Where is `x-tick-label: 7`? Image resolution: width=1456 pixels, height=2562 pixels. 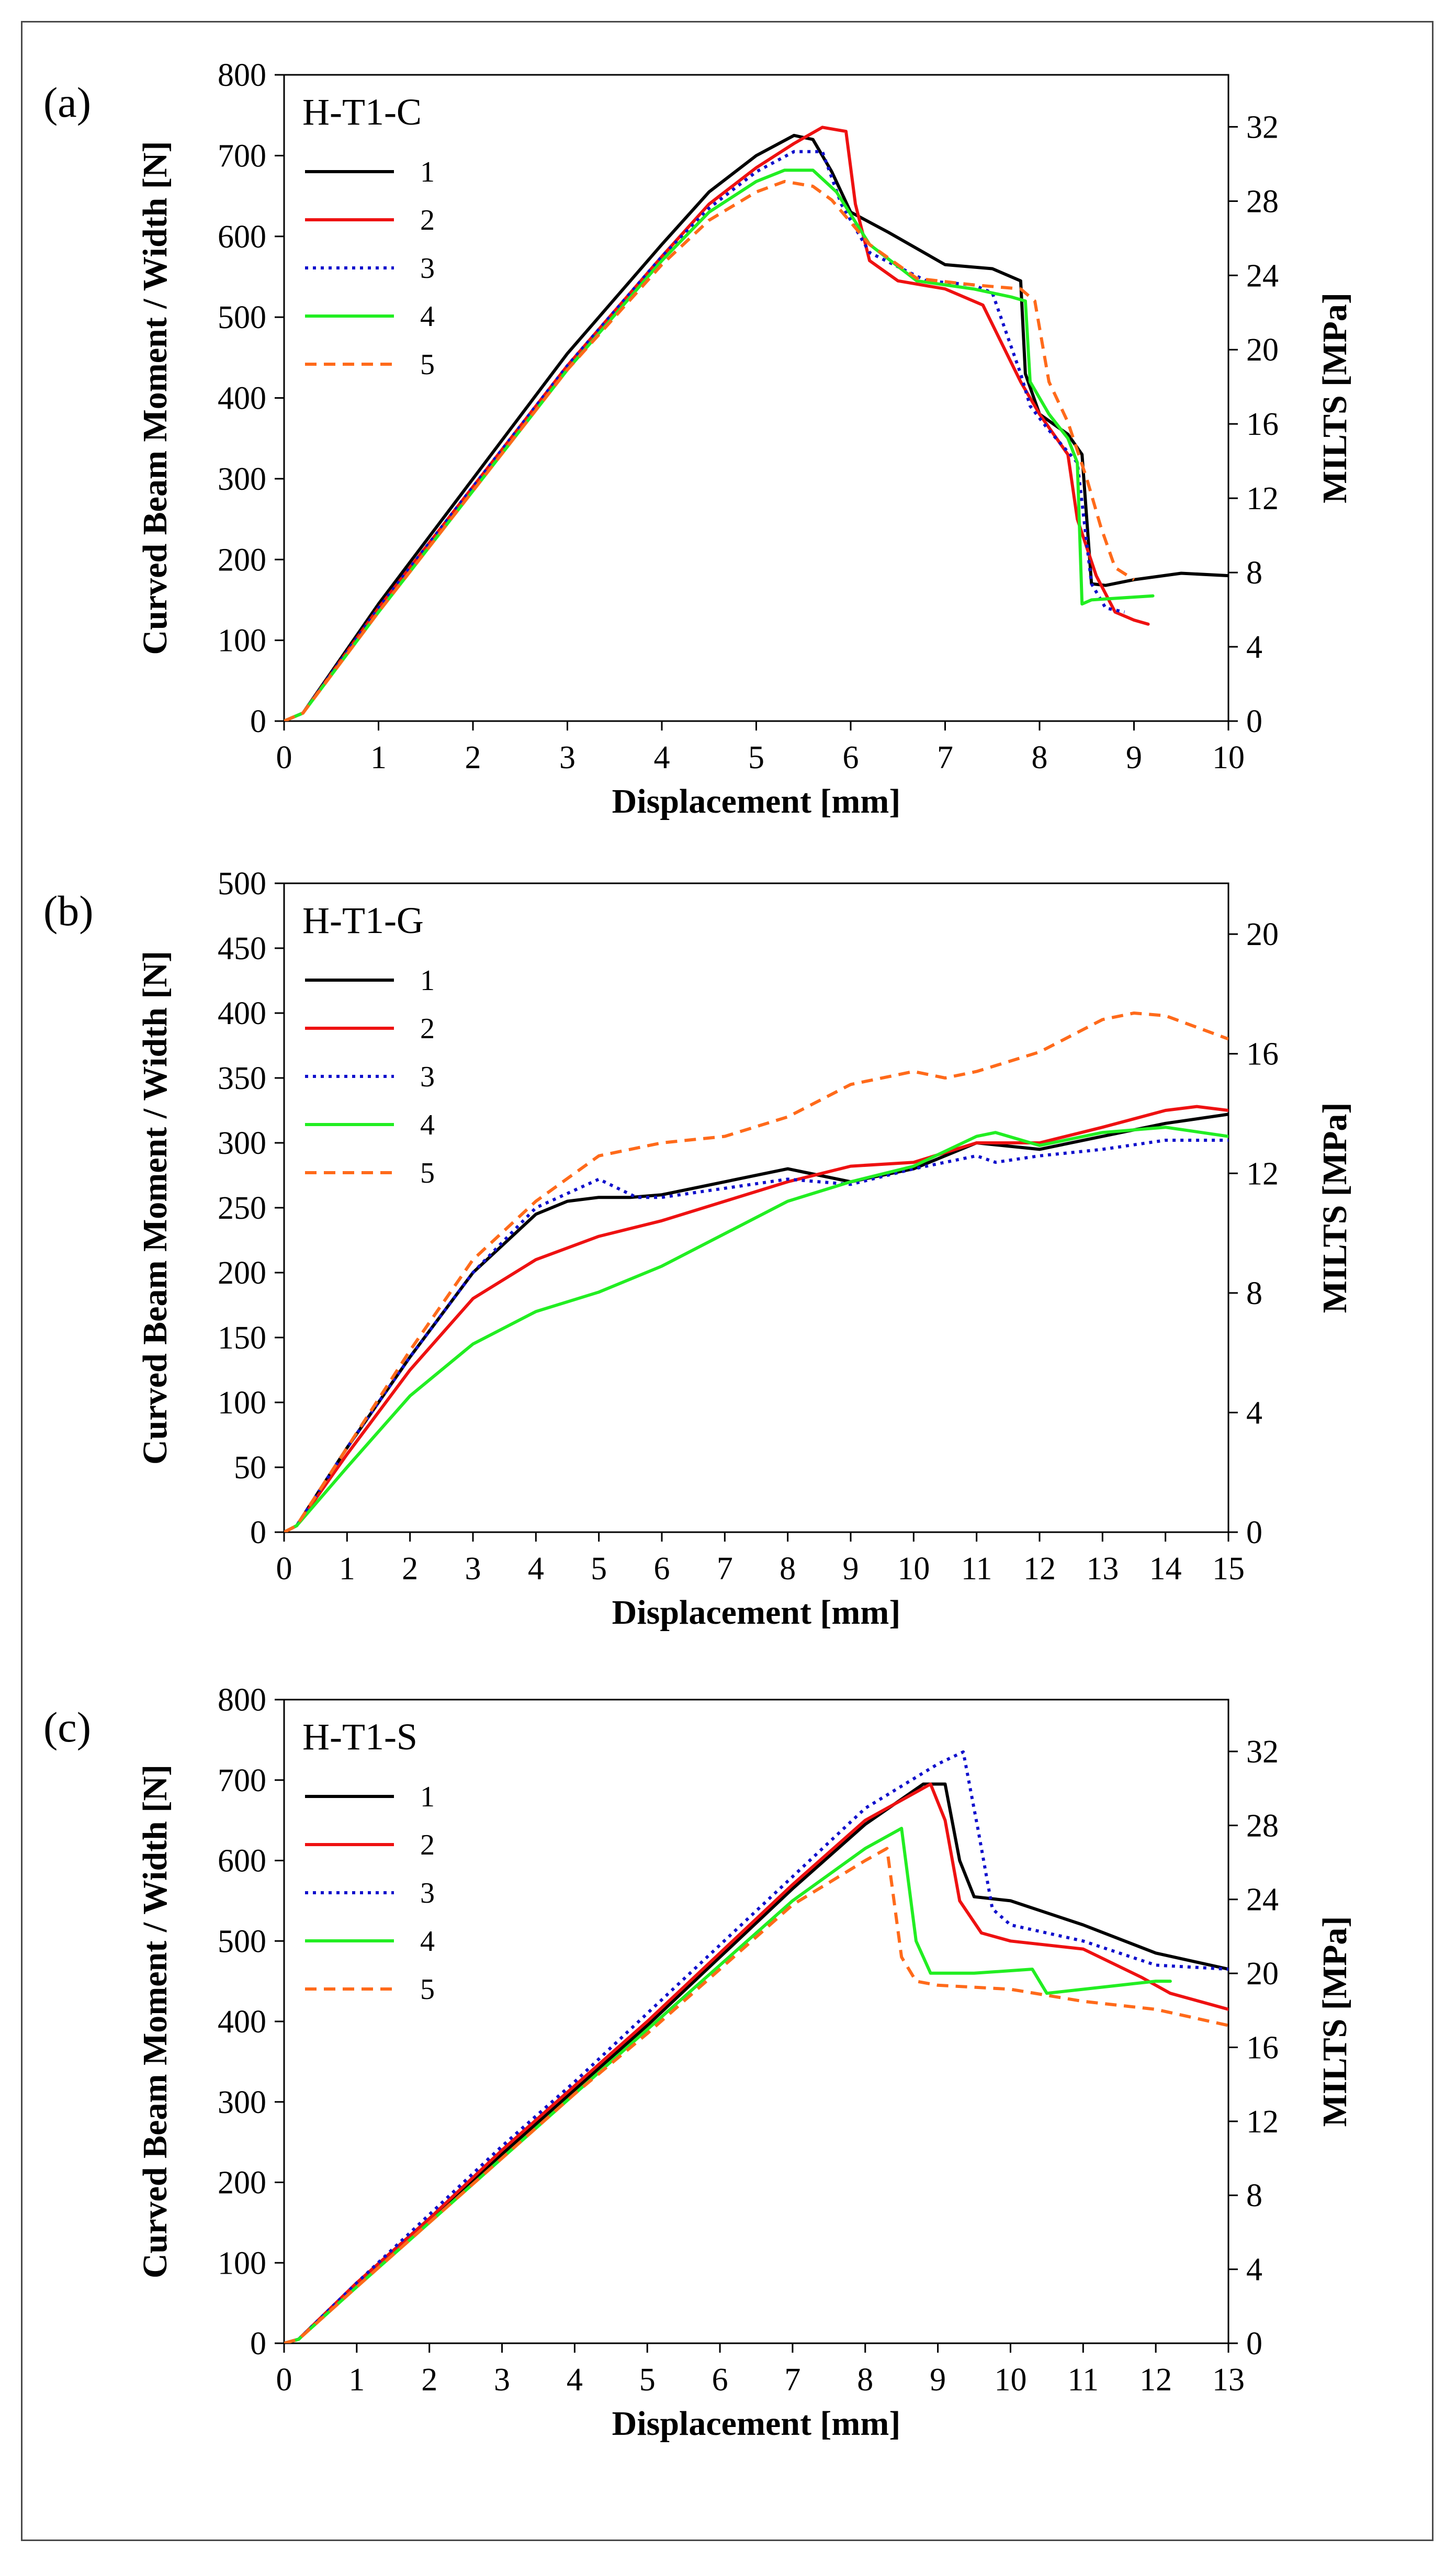 x-tick-label: 7 is located at coordinates (945, 758).